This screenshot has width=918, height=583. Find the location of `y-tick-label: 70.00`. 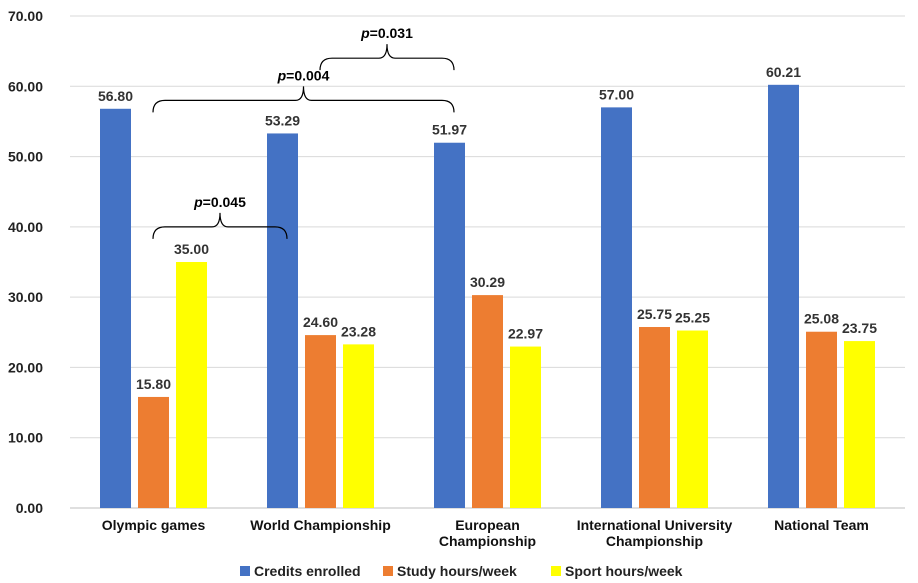

y-tick-label: 70.00 is located at coordinates (25, 16).